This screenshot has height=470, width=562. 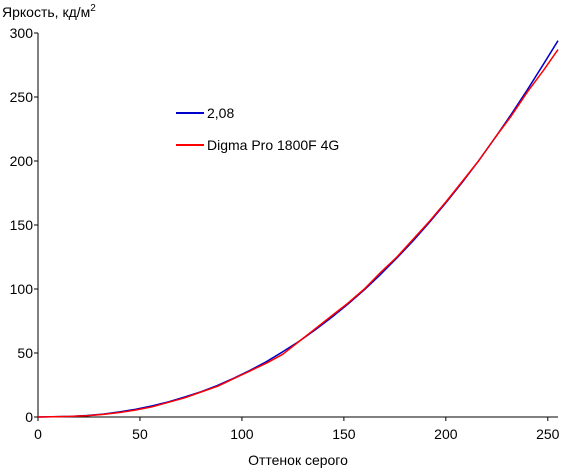 What do you see at coordinates (93, 8) in the screenshot?
I see `y-axis-title-superscript: 2` at bounding box center [93, 8].